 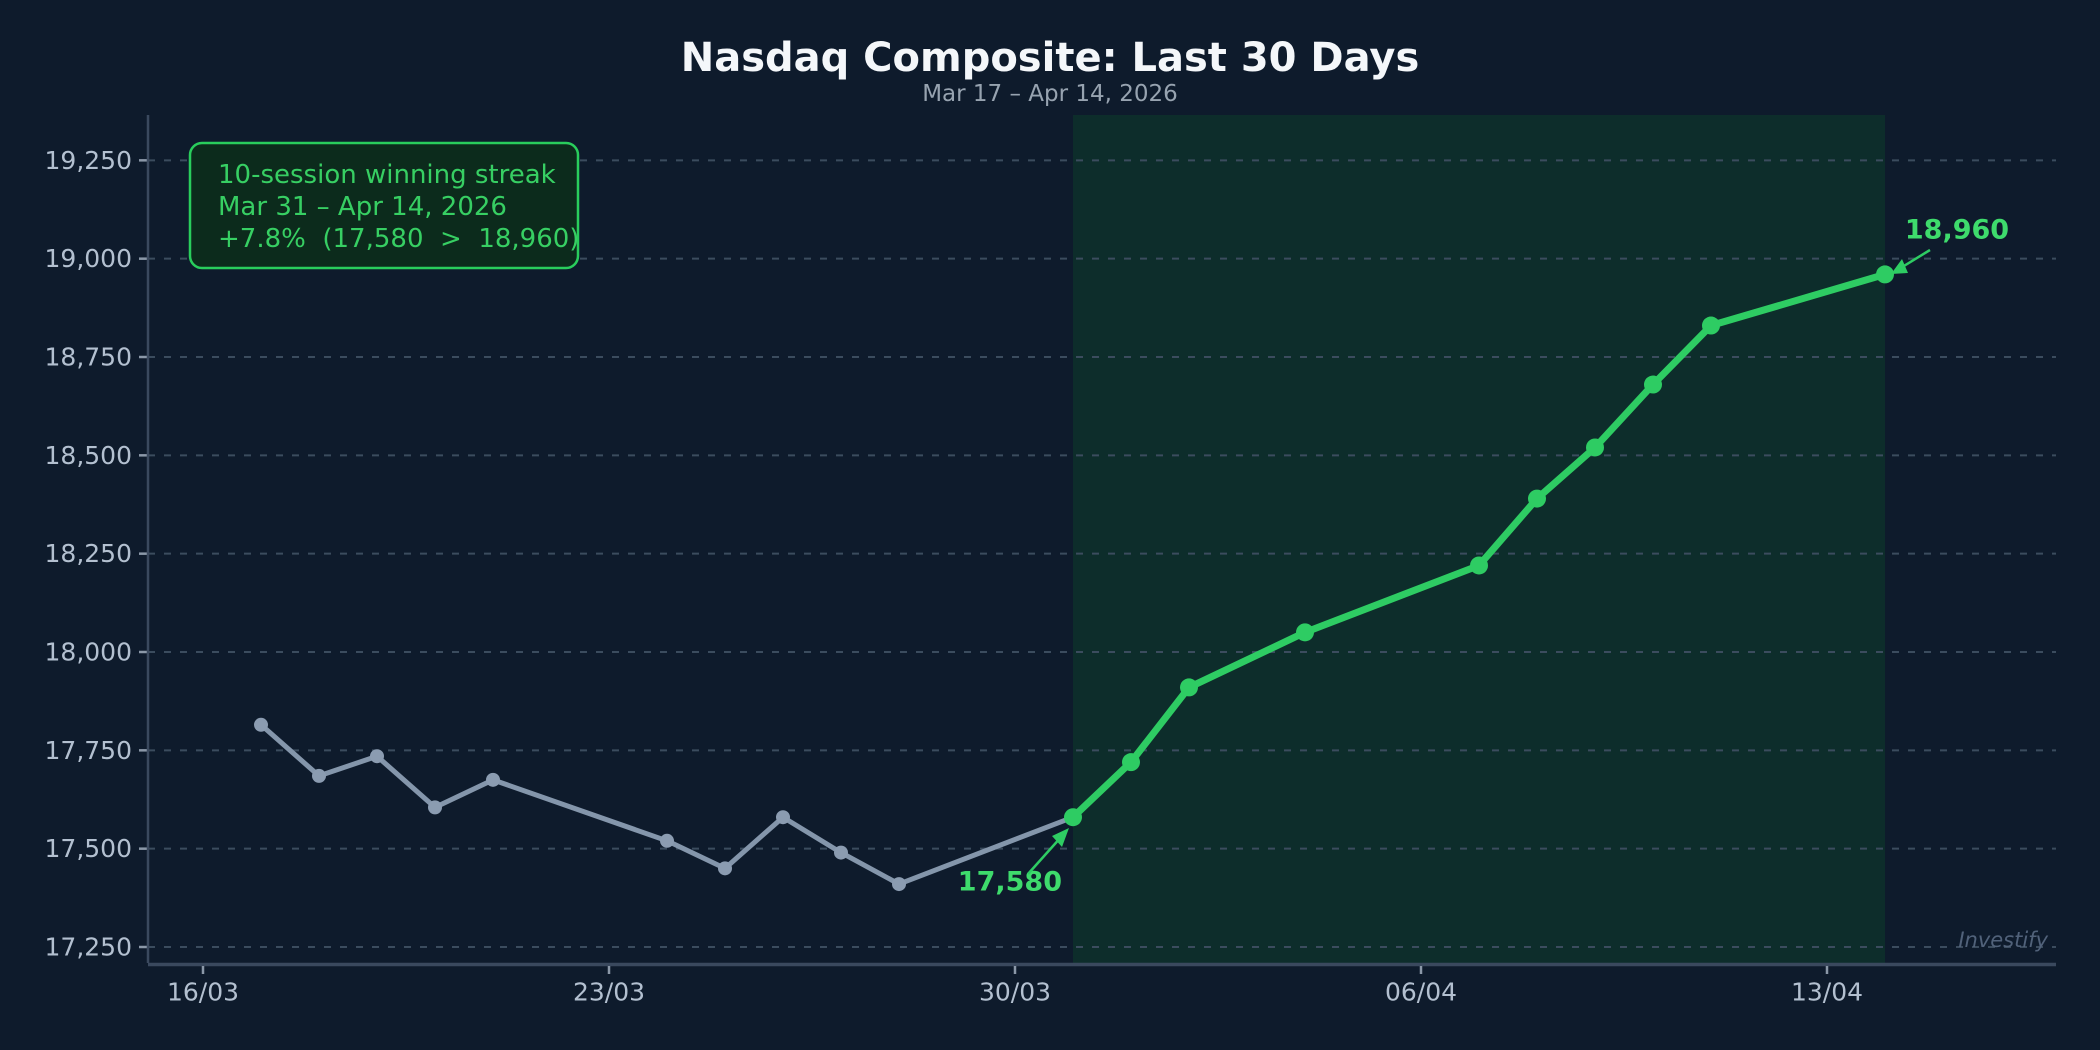 What do you see at coordinates (1421, 992) in the screenshot?
I see `x-tick-label: 06/04` at bounding box center [1421, 992].